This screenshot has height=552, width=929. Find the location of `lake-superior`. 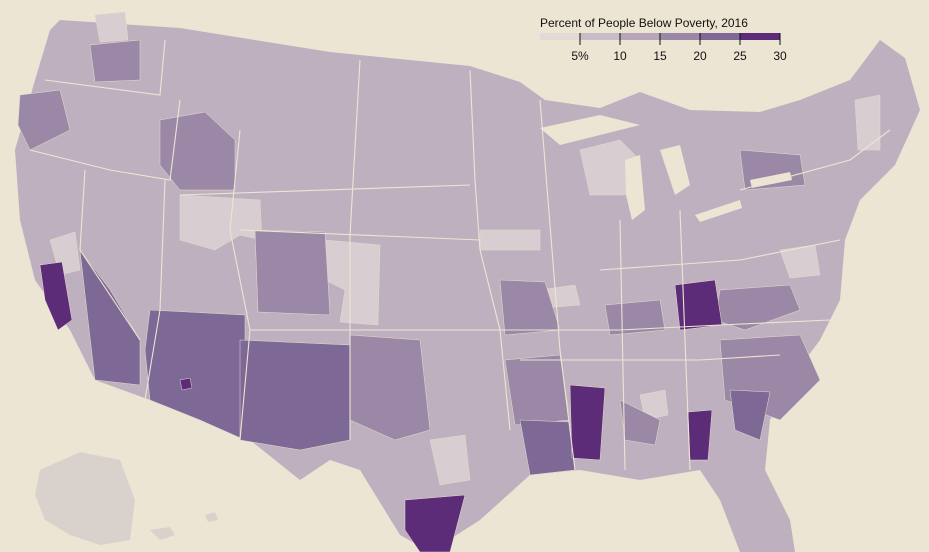

lake-superior is located at coordinates (590, 130).